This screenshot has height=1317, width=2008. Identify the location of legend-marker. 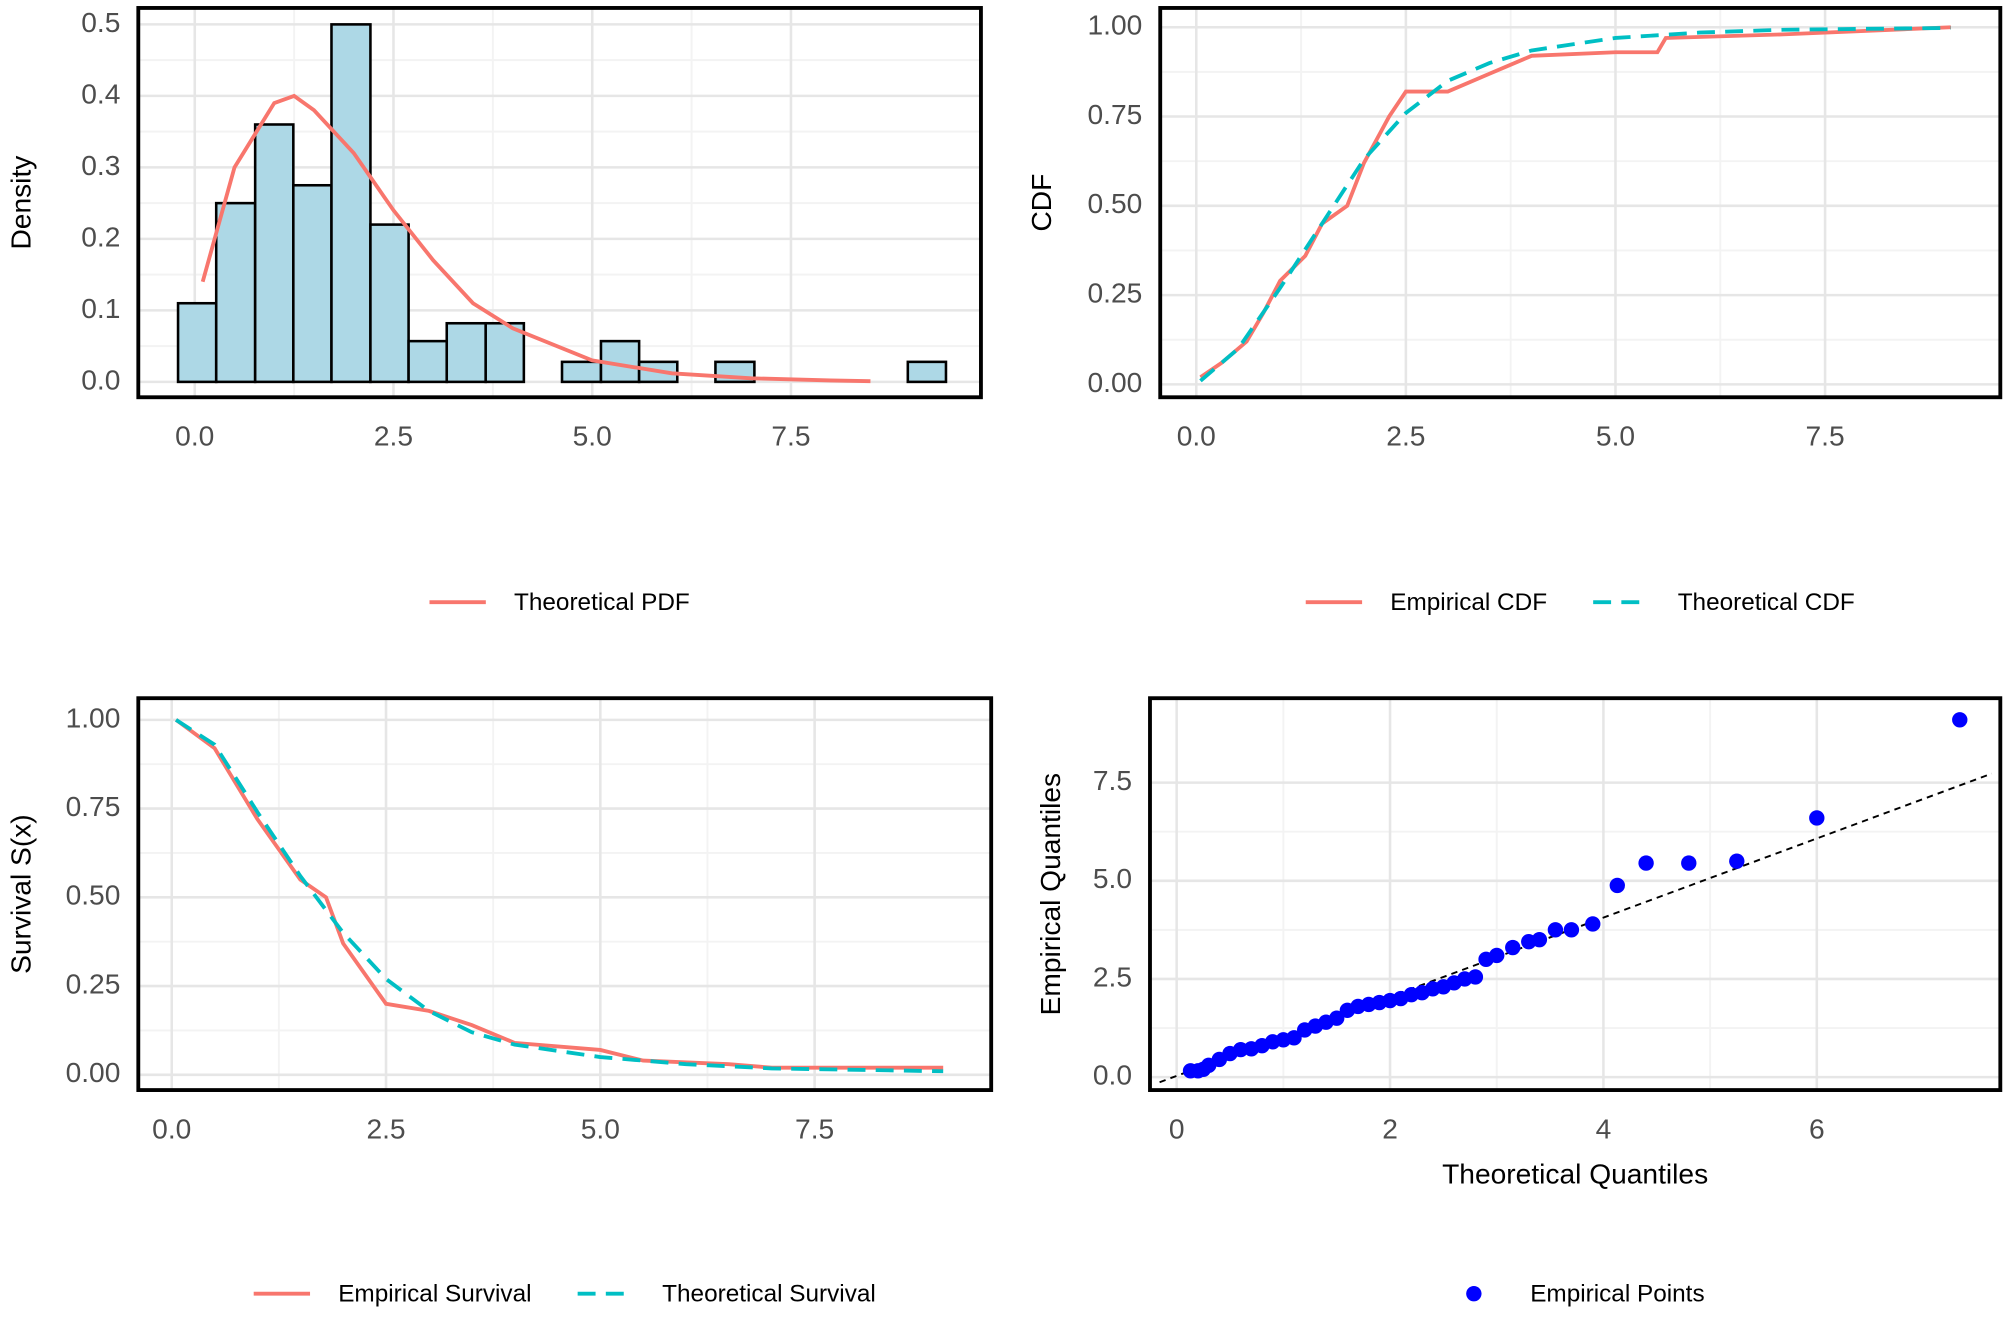
(1474, 1294).